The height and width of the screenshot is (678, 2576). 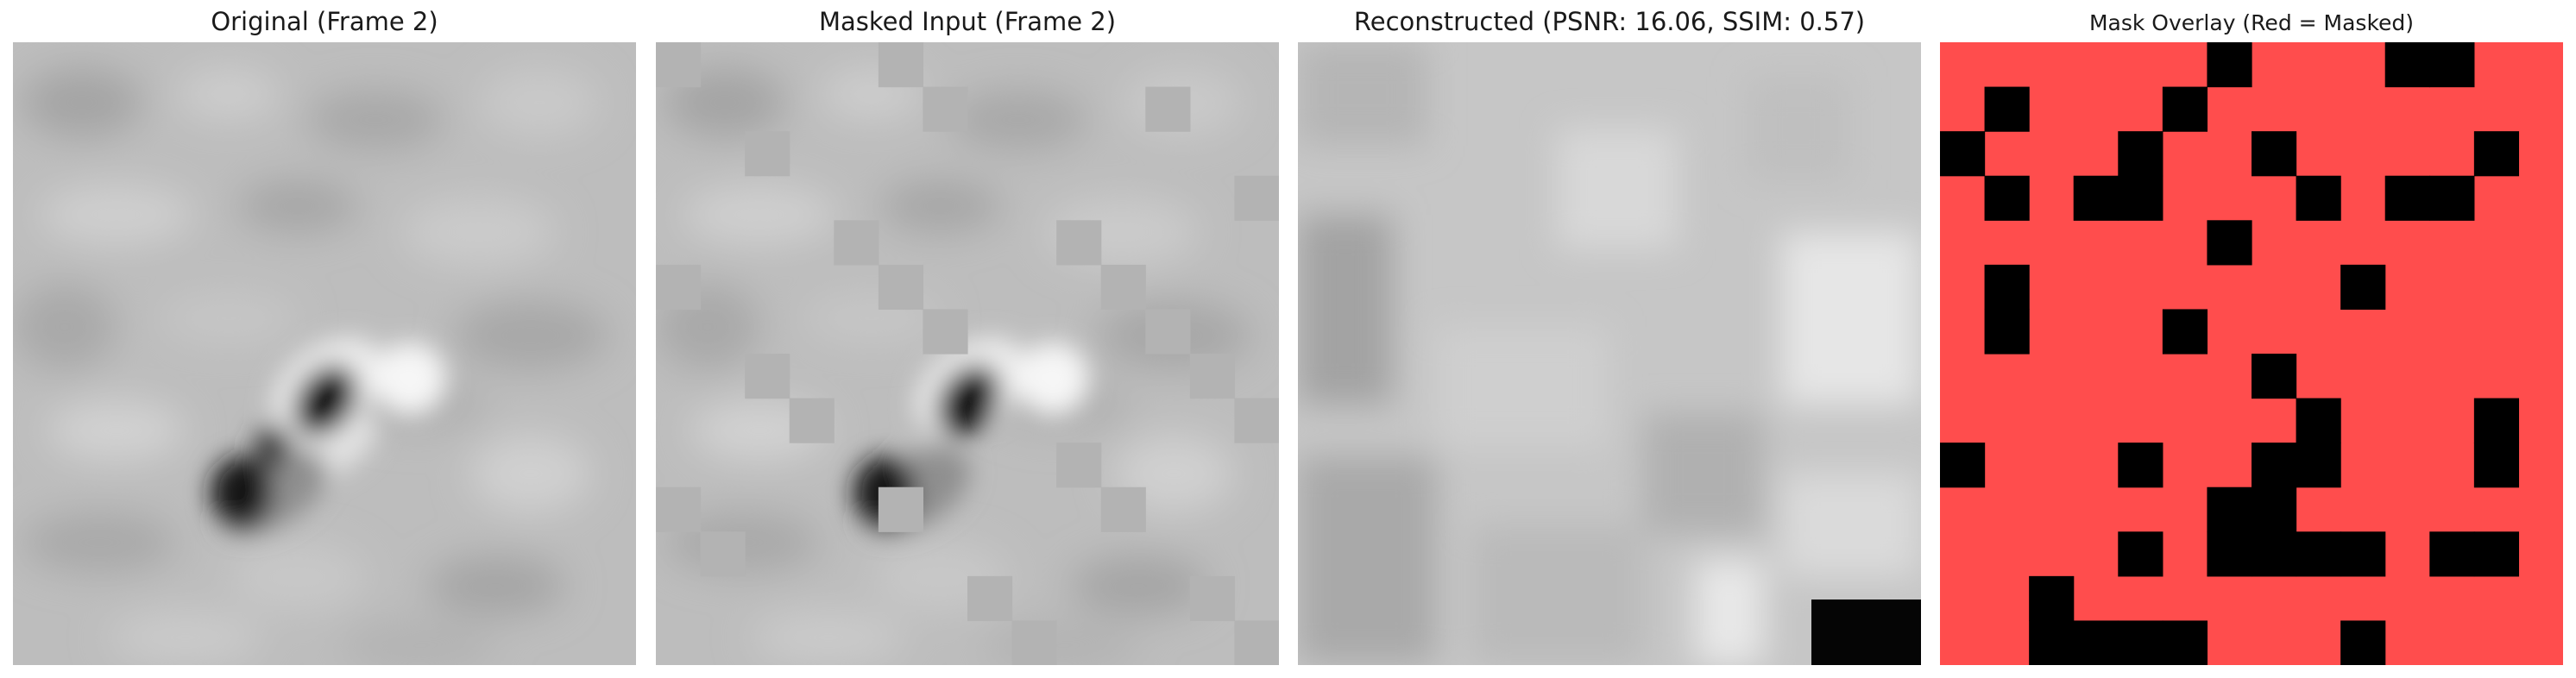 What do you see at coordinates (2251, 22) in the screenshot?
I see `panel-title-overlay: Mask Overlay (Red = Masked)` at bounding box center [2251, 22].